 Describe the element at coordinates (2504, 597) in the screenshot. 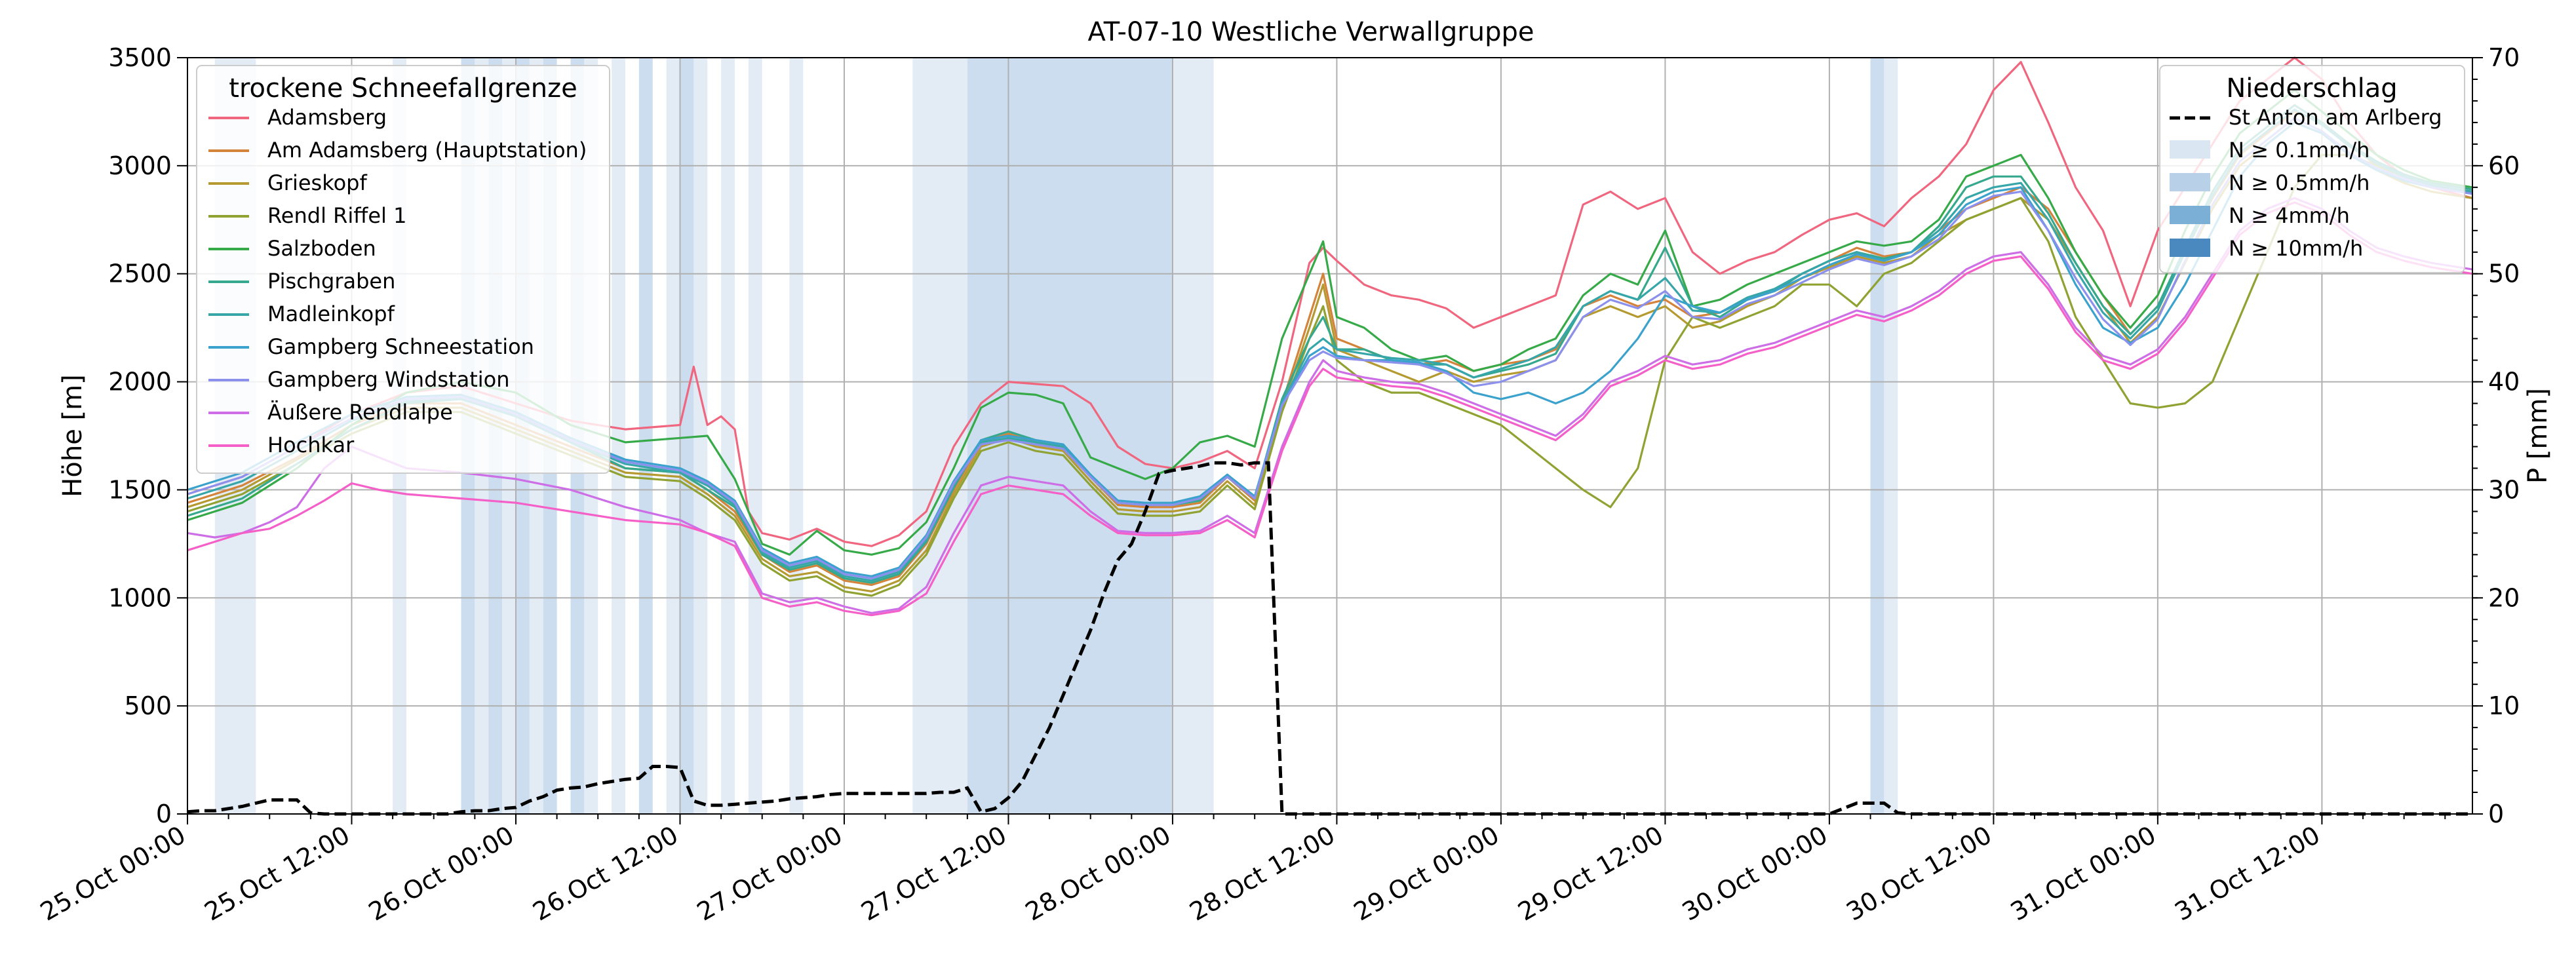

I see `y2-tick-label: 20` at that location.